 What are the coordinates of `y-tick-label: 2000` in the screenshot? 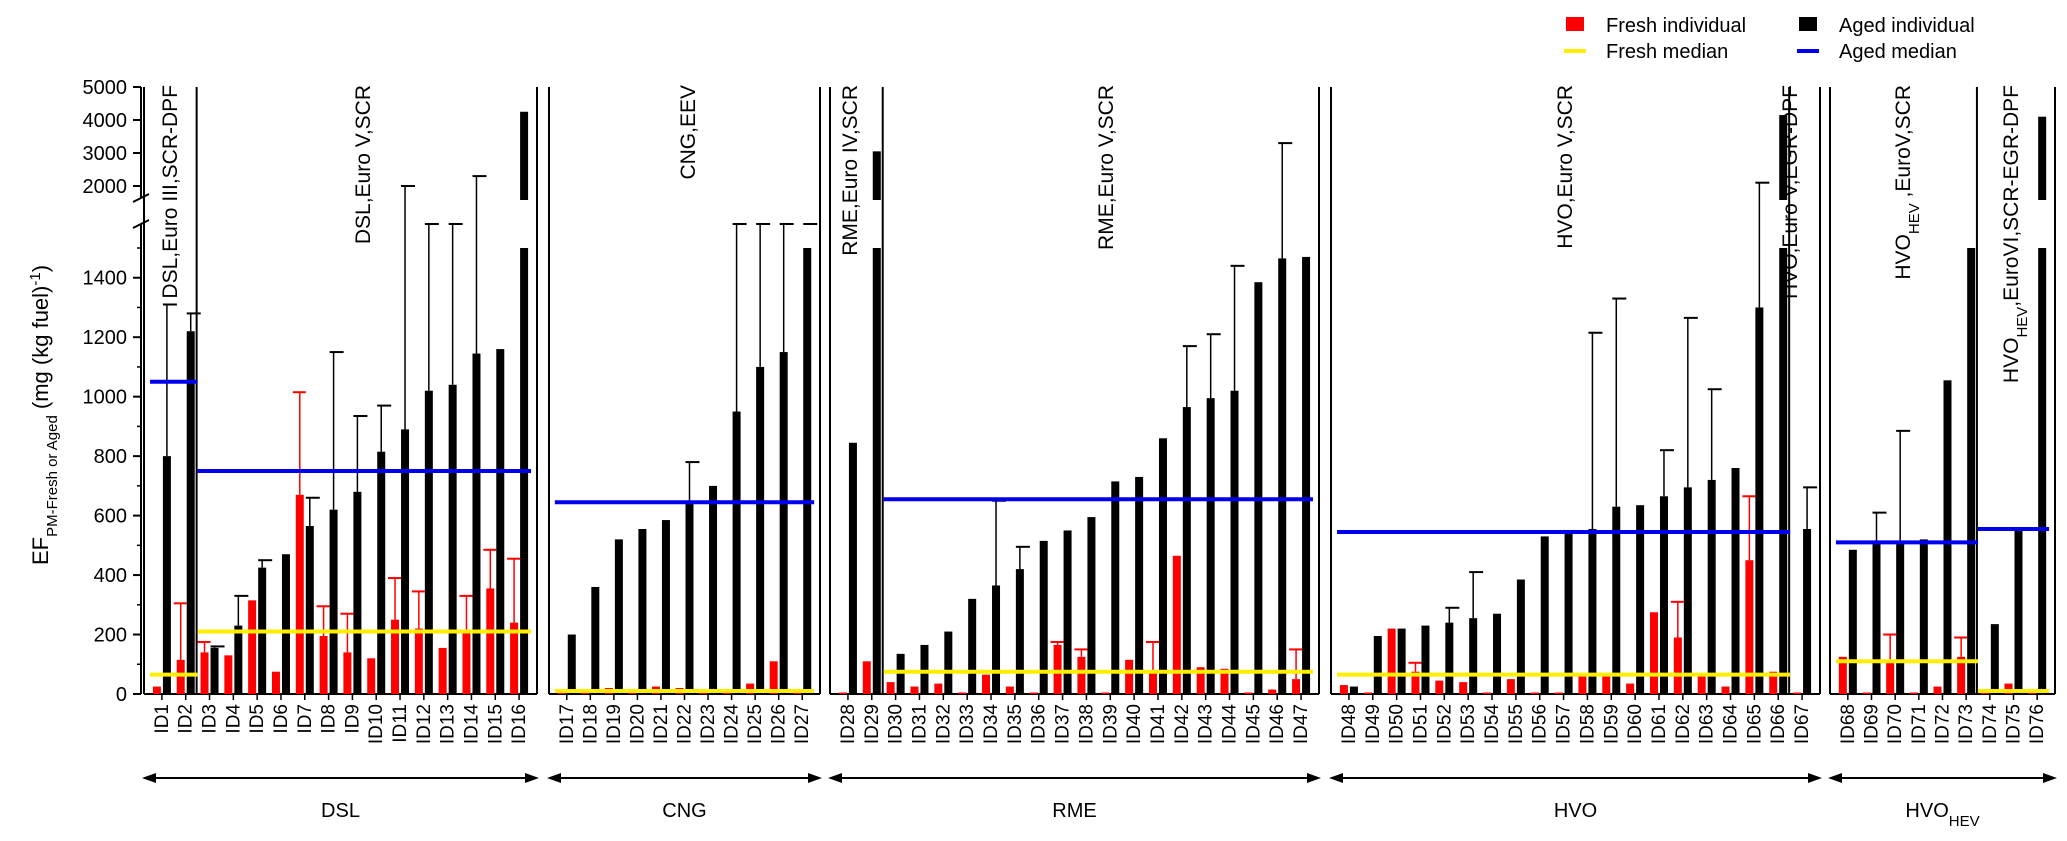 It's located at (105, 187).